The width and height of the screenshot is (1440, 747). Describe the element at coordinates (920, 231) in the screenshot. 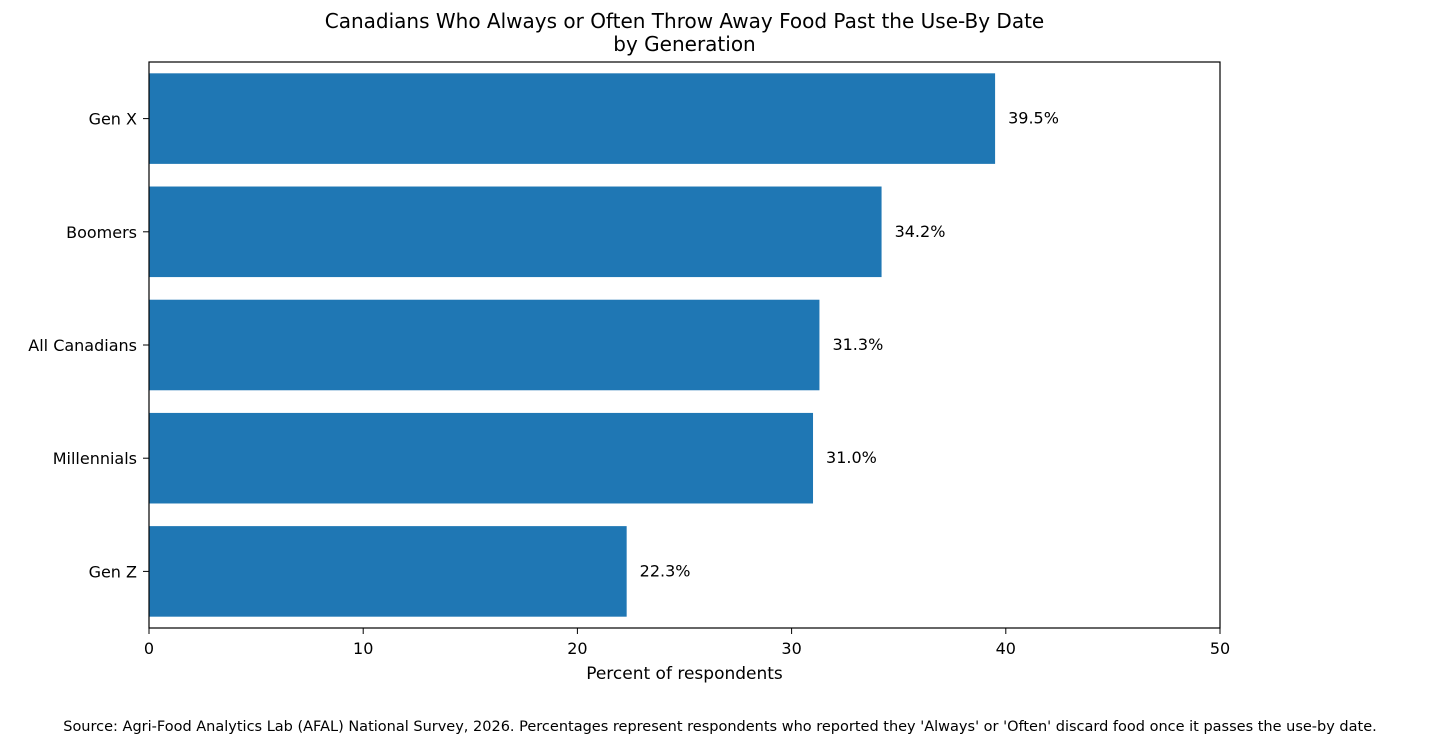

I see `data-label-boomers: 34.2%` at that location.